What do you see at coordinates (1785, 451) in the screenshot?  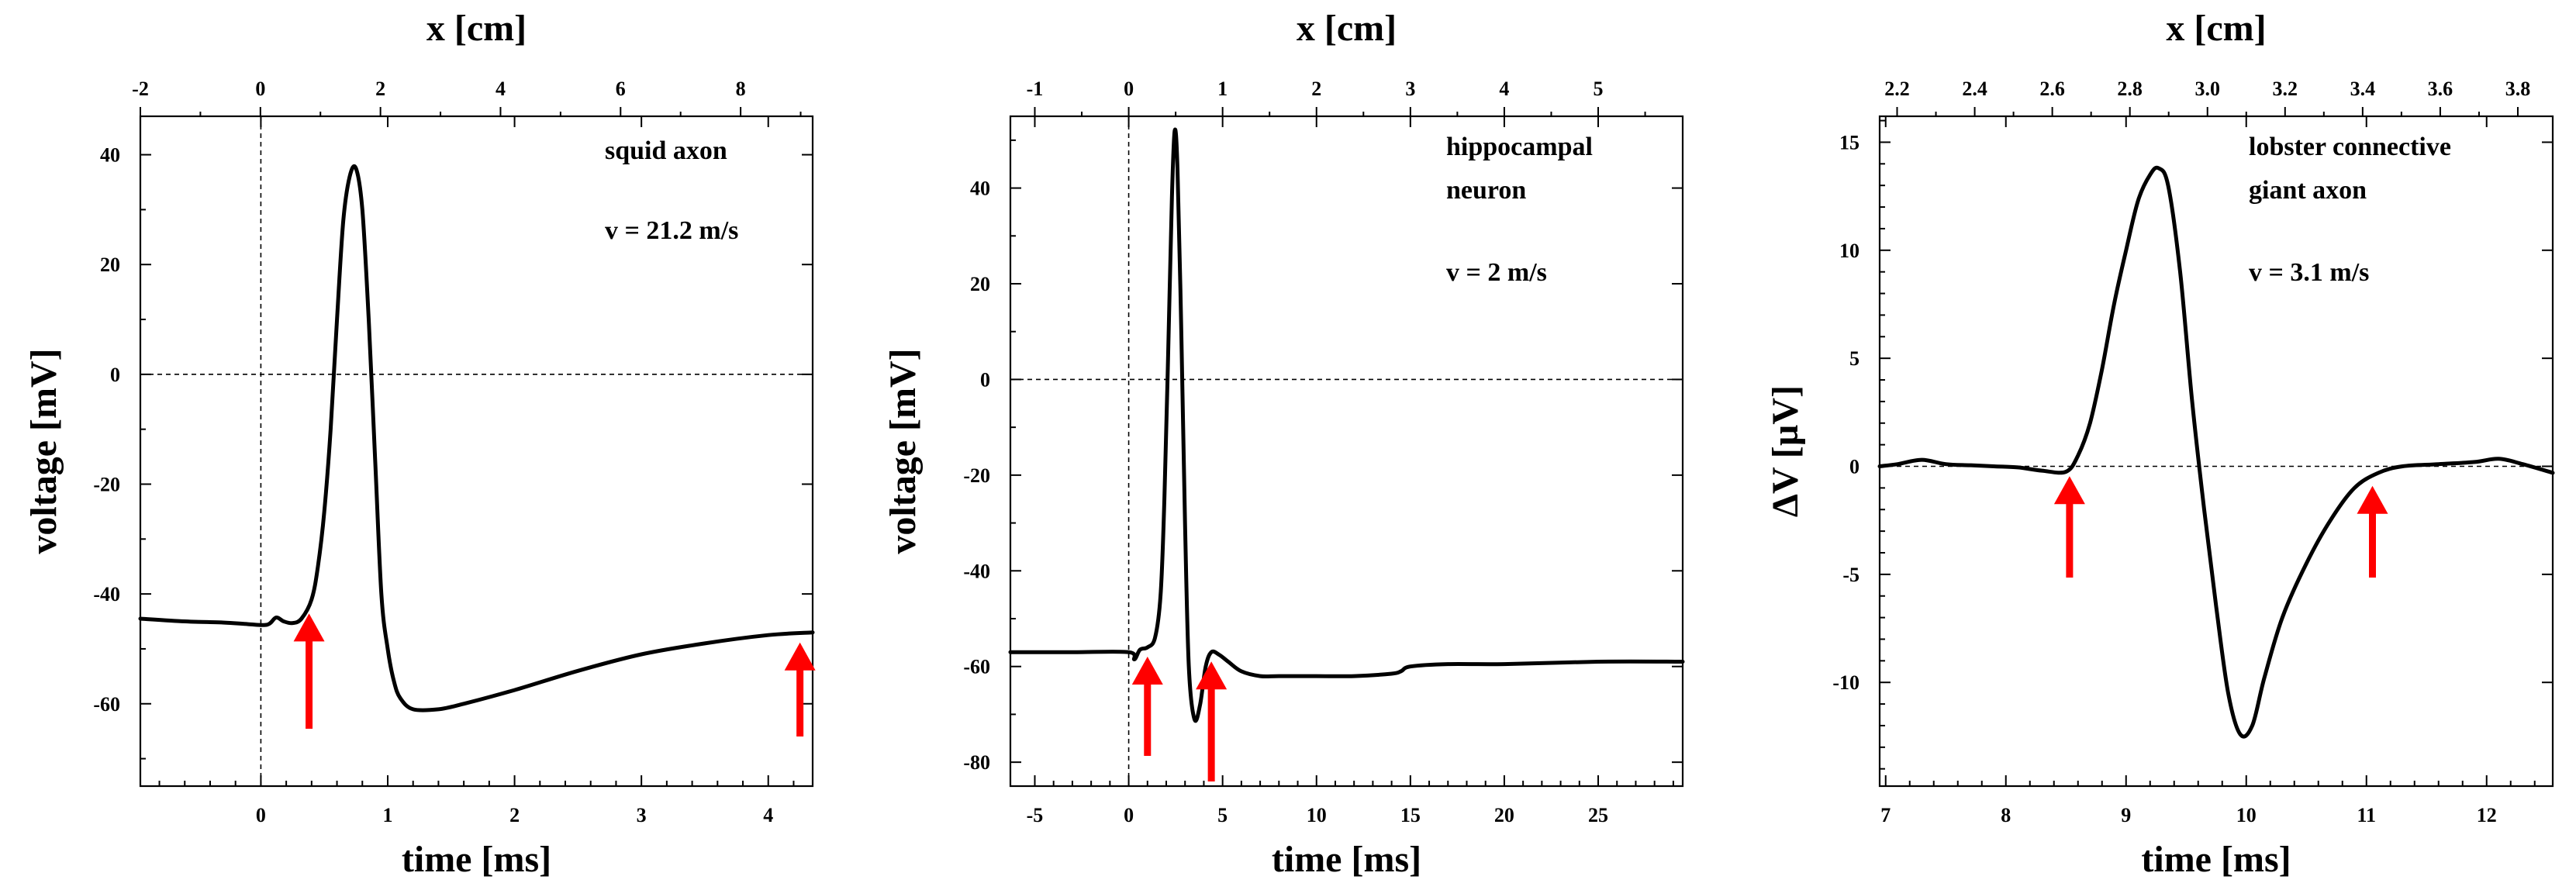 I see `y-axis-title: ΔV [µV]` at bounding box center [1785, 451].